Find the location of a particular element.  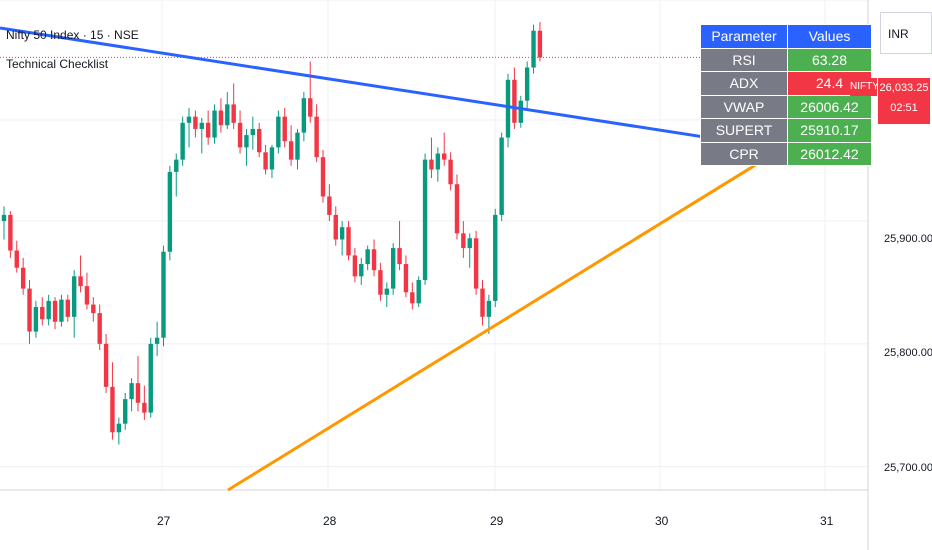

table-row: CPR 26012.42 is located at coordinates (786, 153).